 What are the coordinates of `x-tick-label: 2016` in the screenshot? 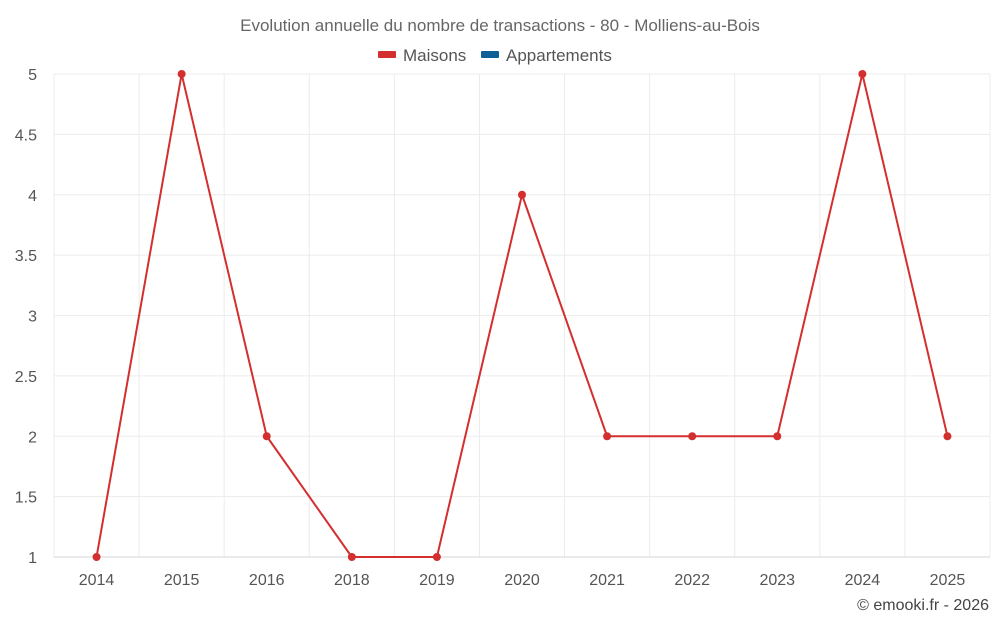 It's located at (267, 580).